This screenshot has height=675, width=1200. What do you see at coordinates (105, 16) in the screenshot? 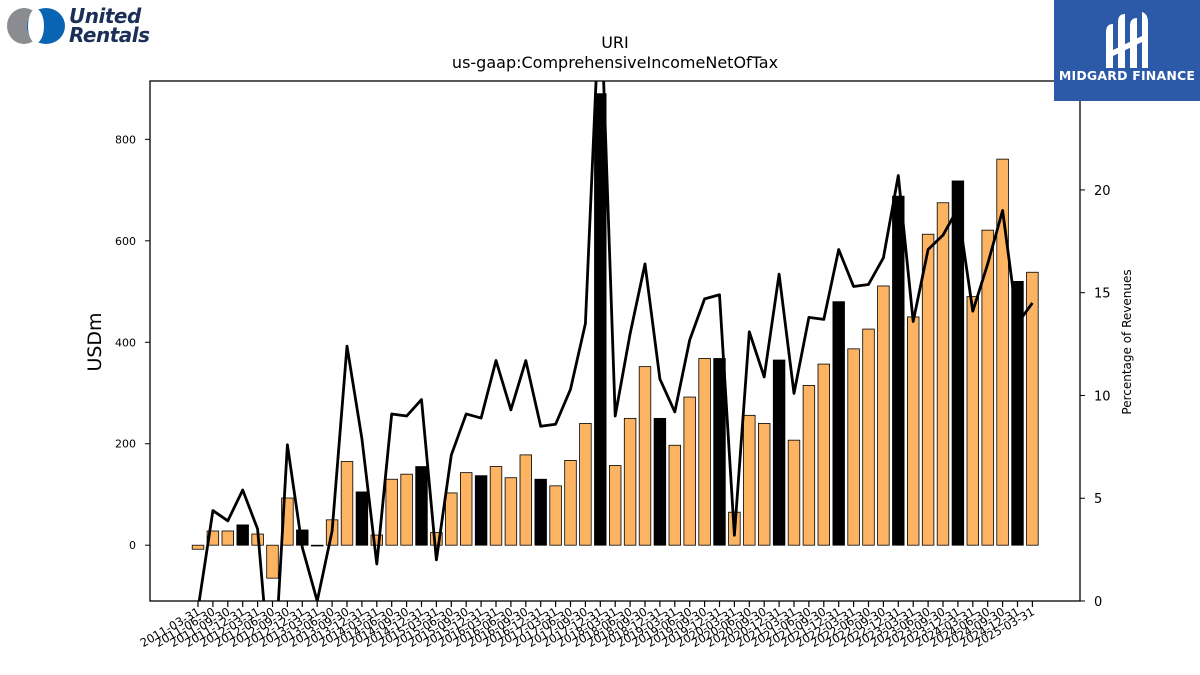
I see `logo-text-line1: United` at bounding box center [105, 16].